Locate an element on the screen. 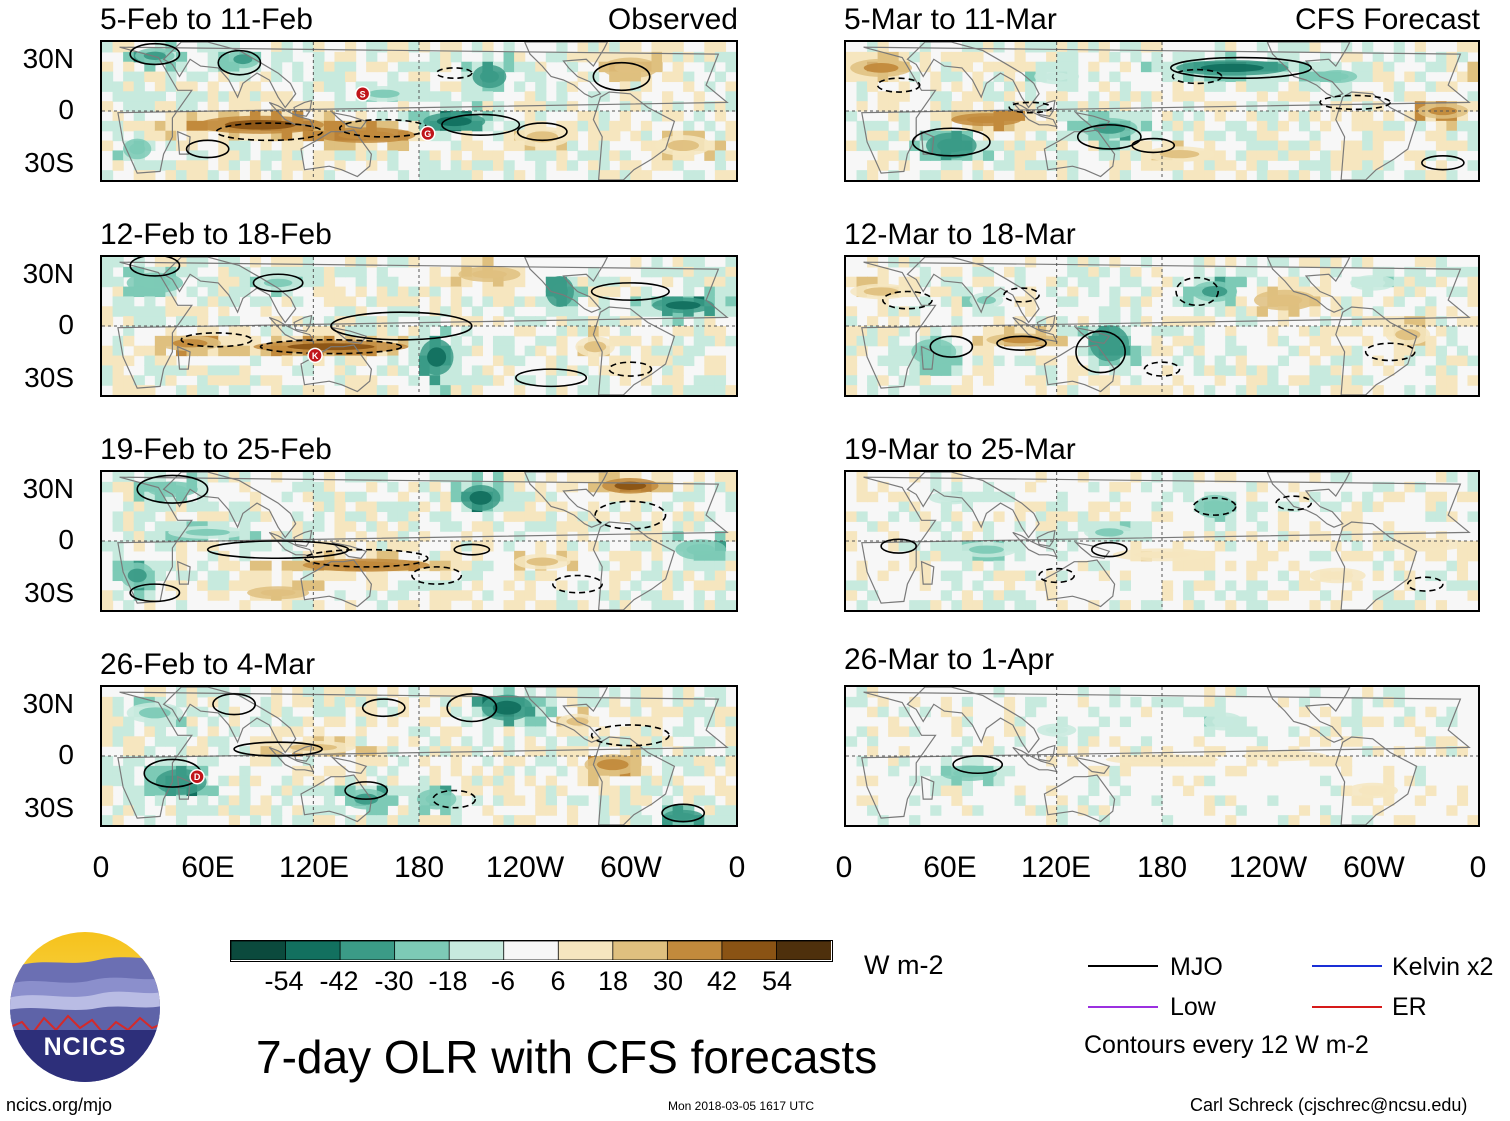 This screenshot has height=1121, width=1510. storm-marker: K is located at coordinates (315, 355).